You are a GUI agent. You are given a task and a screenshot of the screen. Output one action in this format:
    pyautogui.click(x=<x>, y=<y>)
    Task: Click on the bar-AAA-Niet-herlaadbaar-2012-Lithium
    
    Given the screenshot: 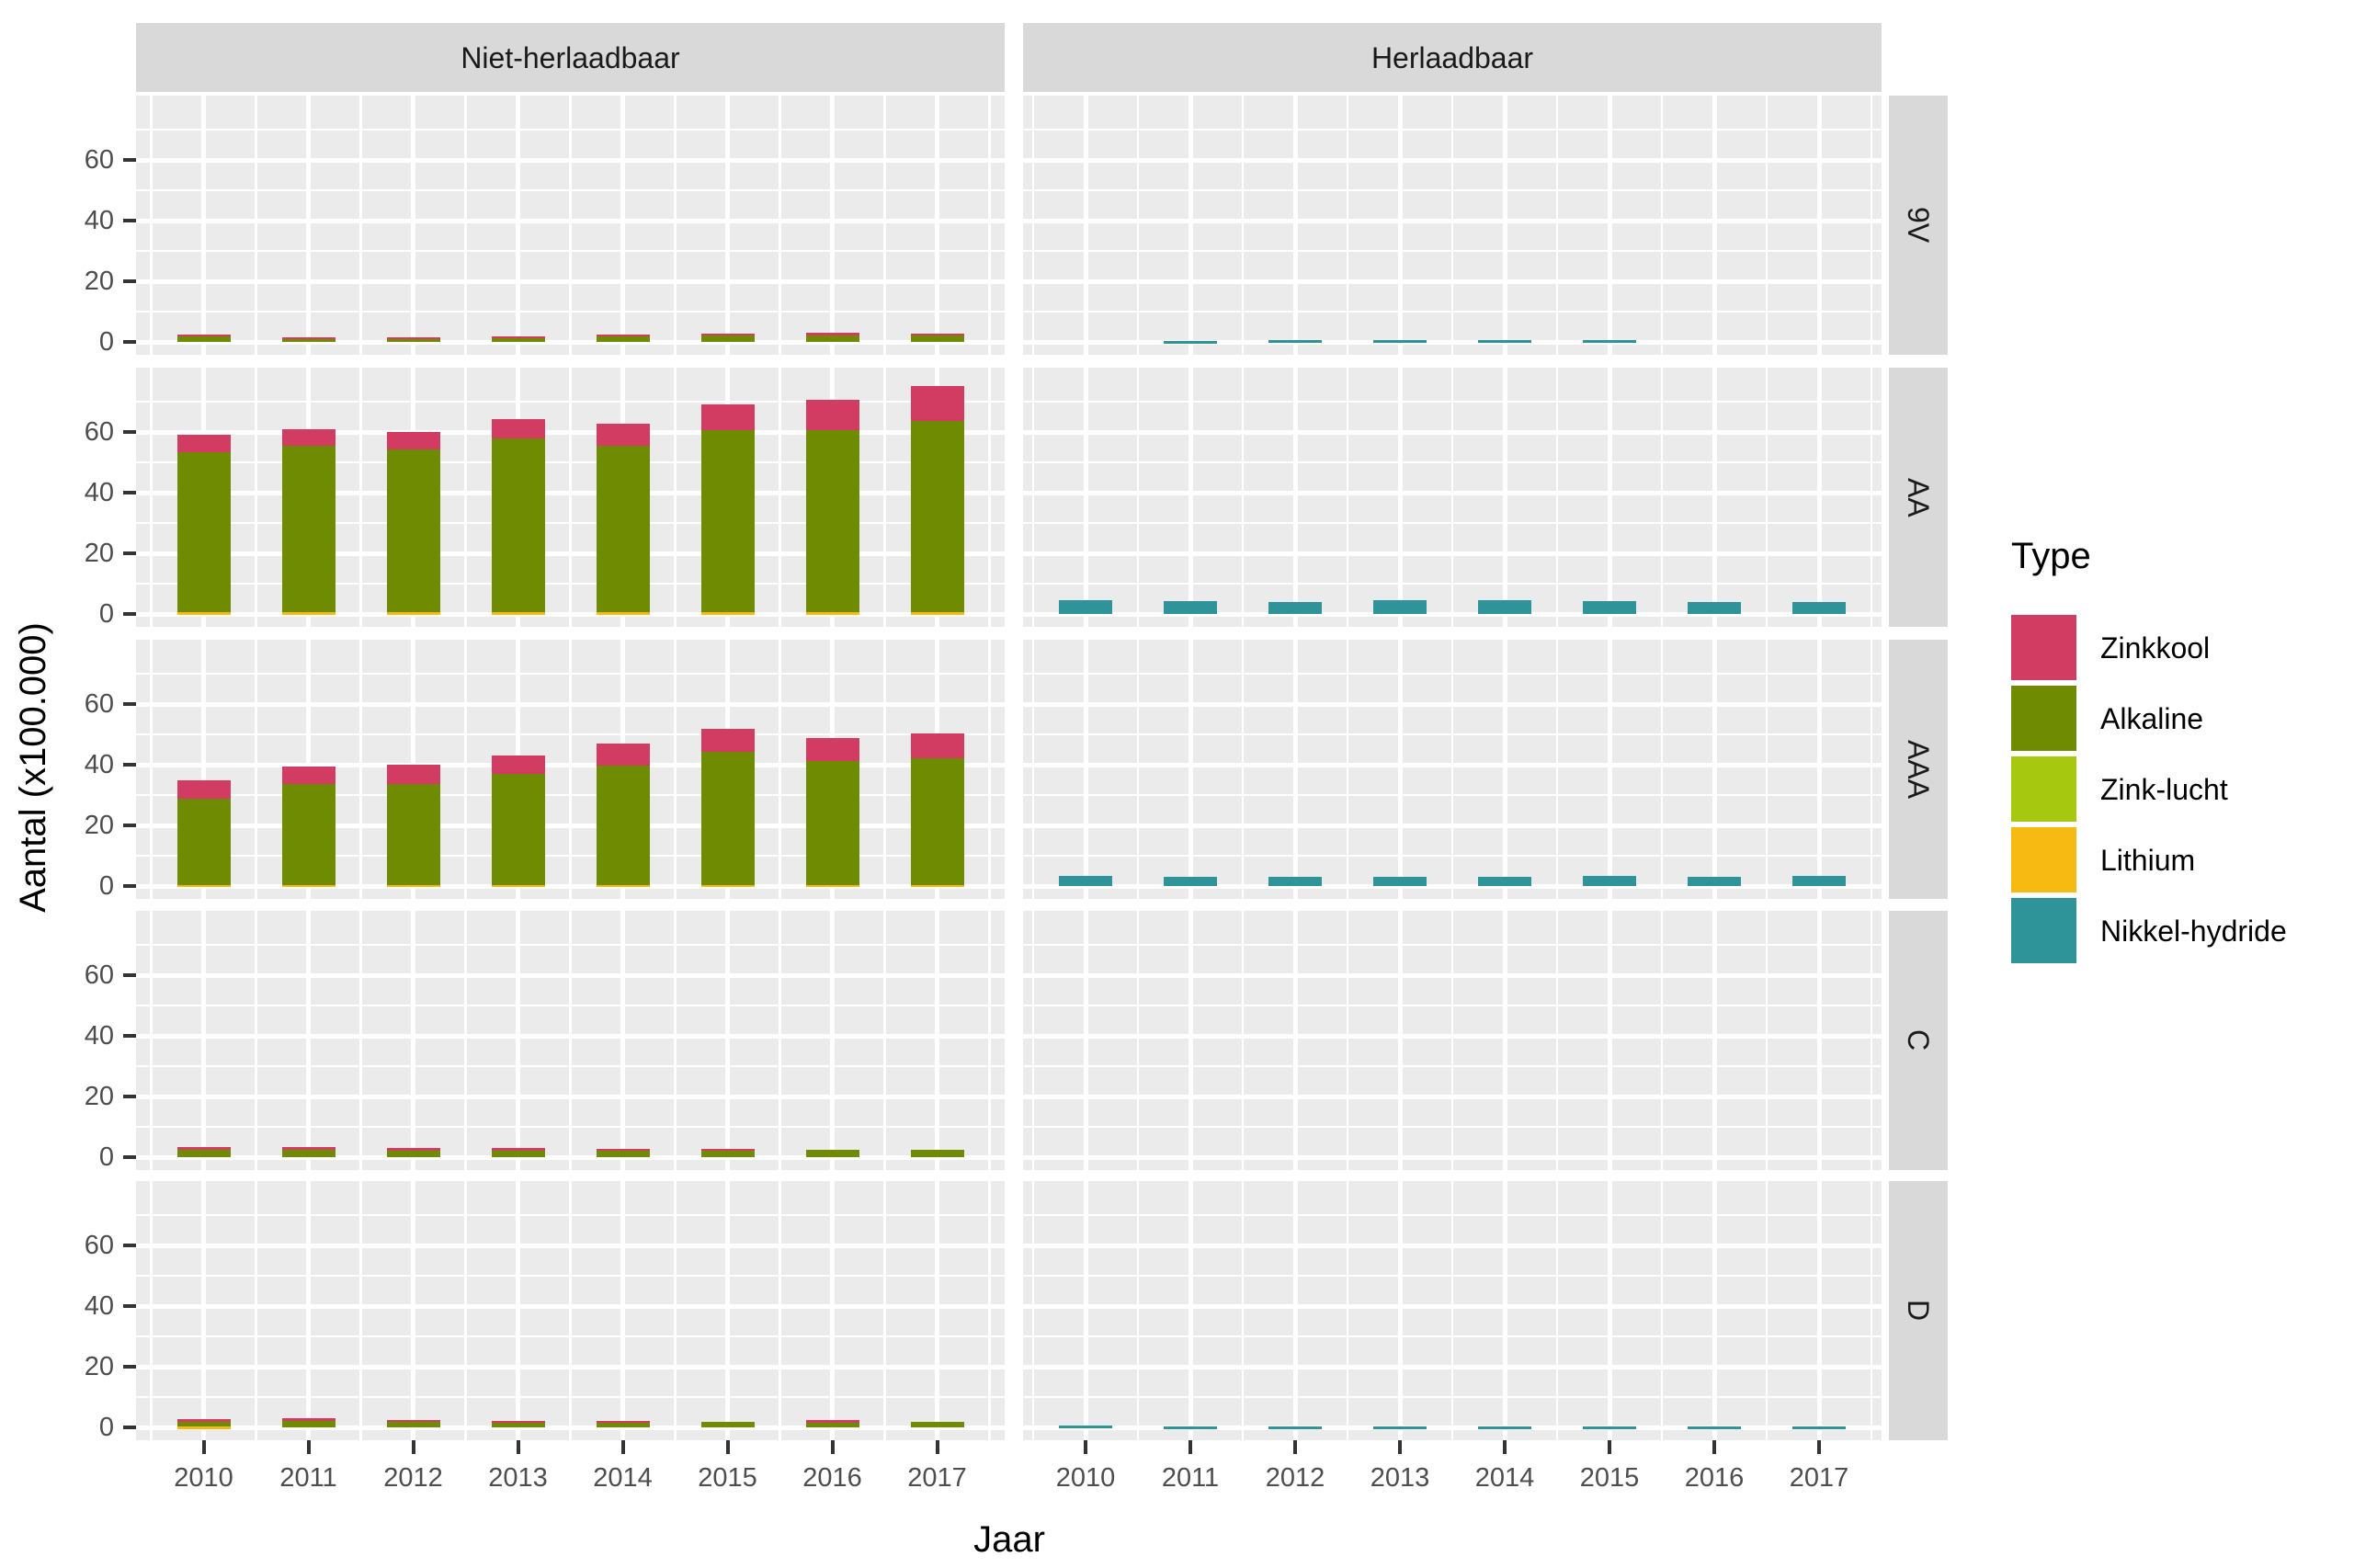 What is the action you would take?
    pyautogui.click(x=413, y=886)
    